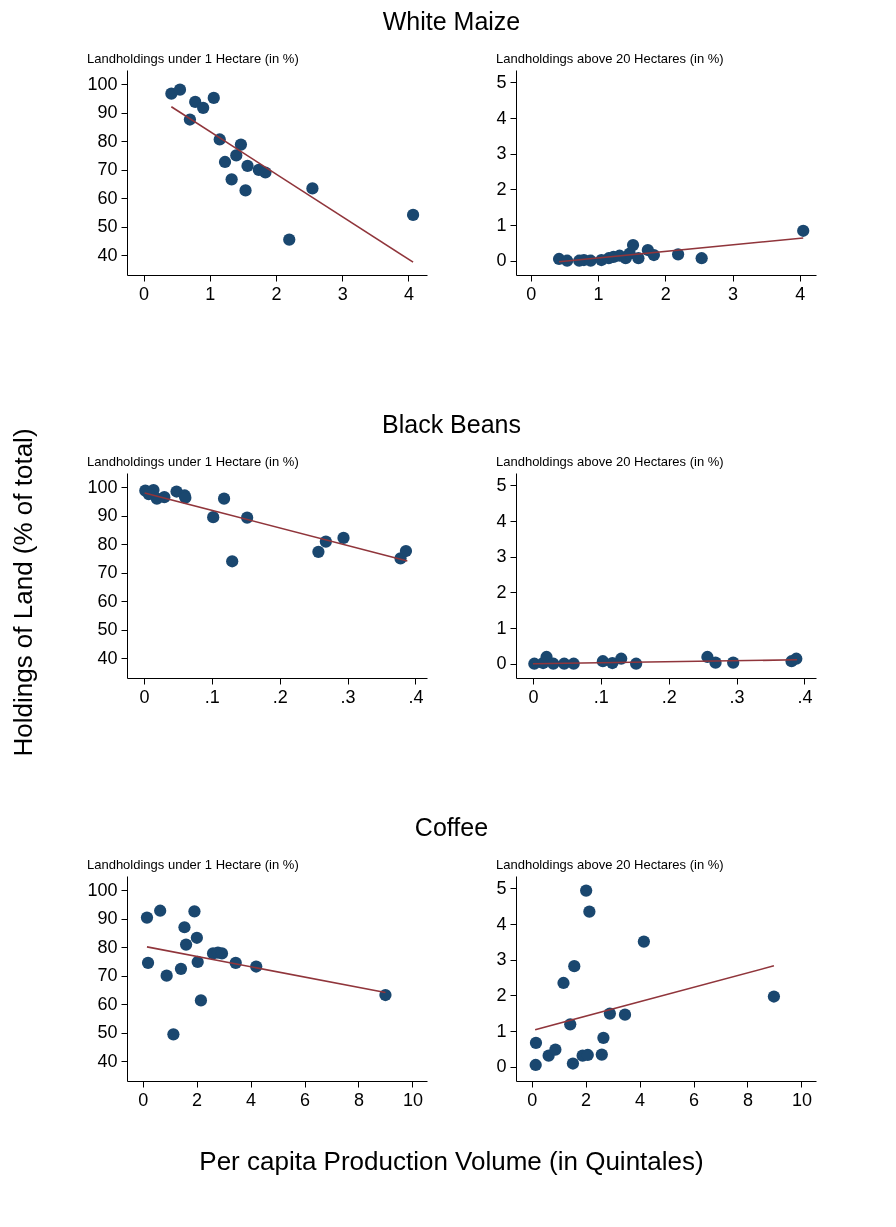 The image size is (896, 1227). I want to click on chart-title: Coffee, so click(451, 827).